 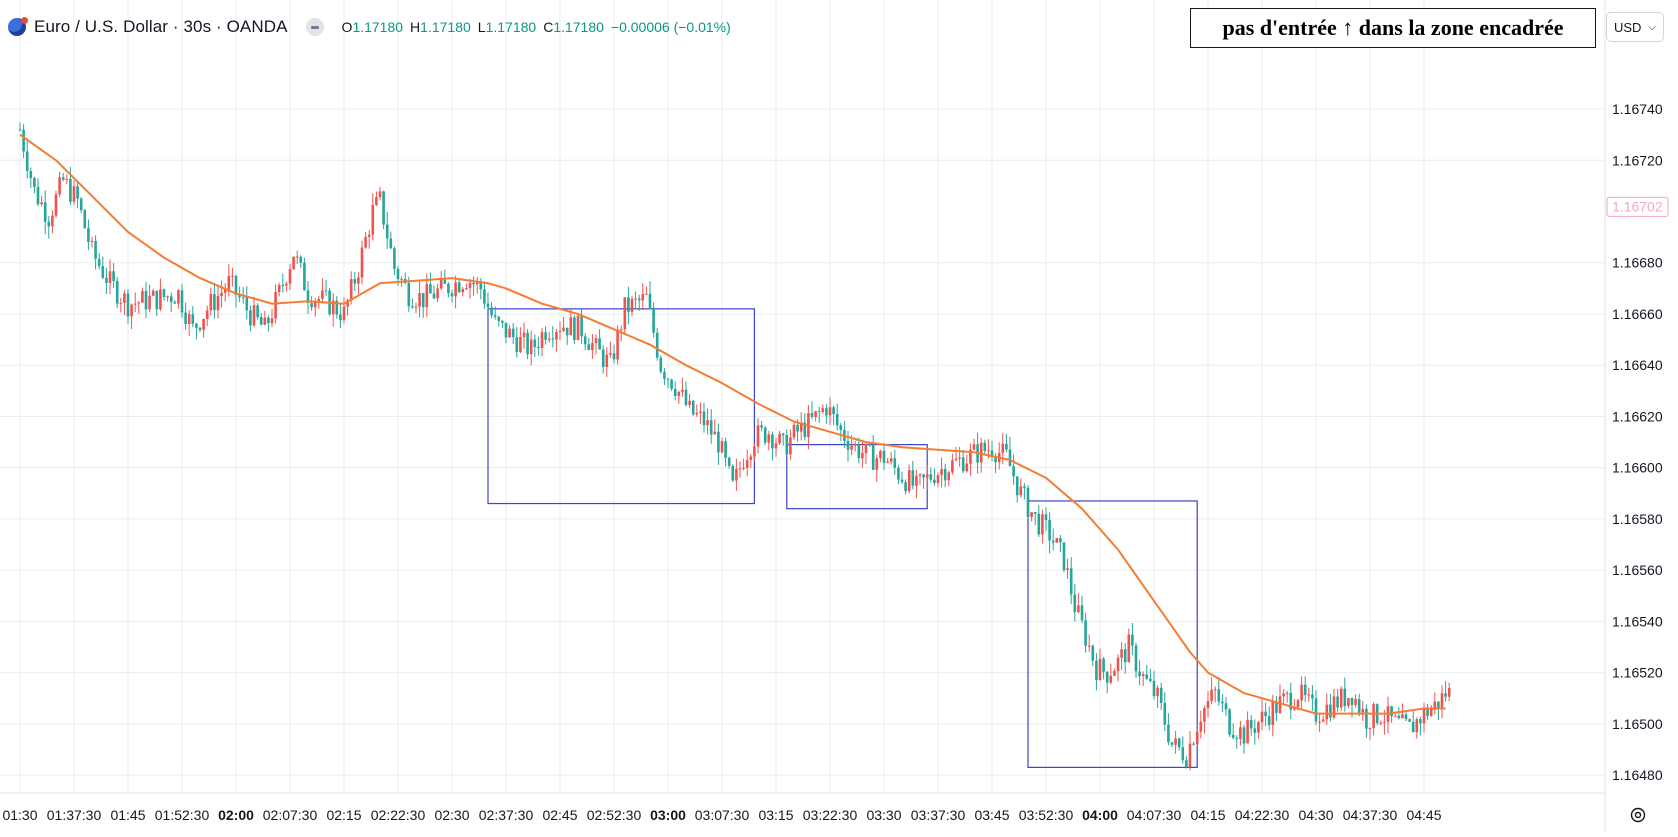 What do you see at coordinates (1262, 815) in the screenshot?
I see `time-tick-label: 04:22:30` at bounding box center [1262, 815].